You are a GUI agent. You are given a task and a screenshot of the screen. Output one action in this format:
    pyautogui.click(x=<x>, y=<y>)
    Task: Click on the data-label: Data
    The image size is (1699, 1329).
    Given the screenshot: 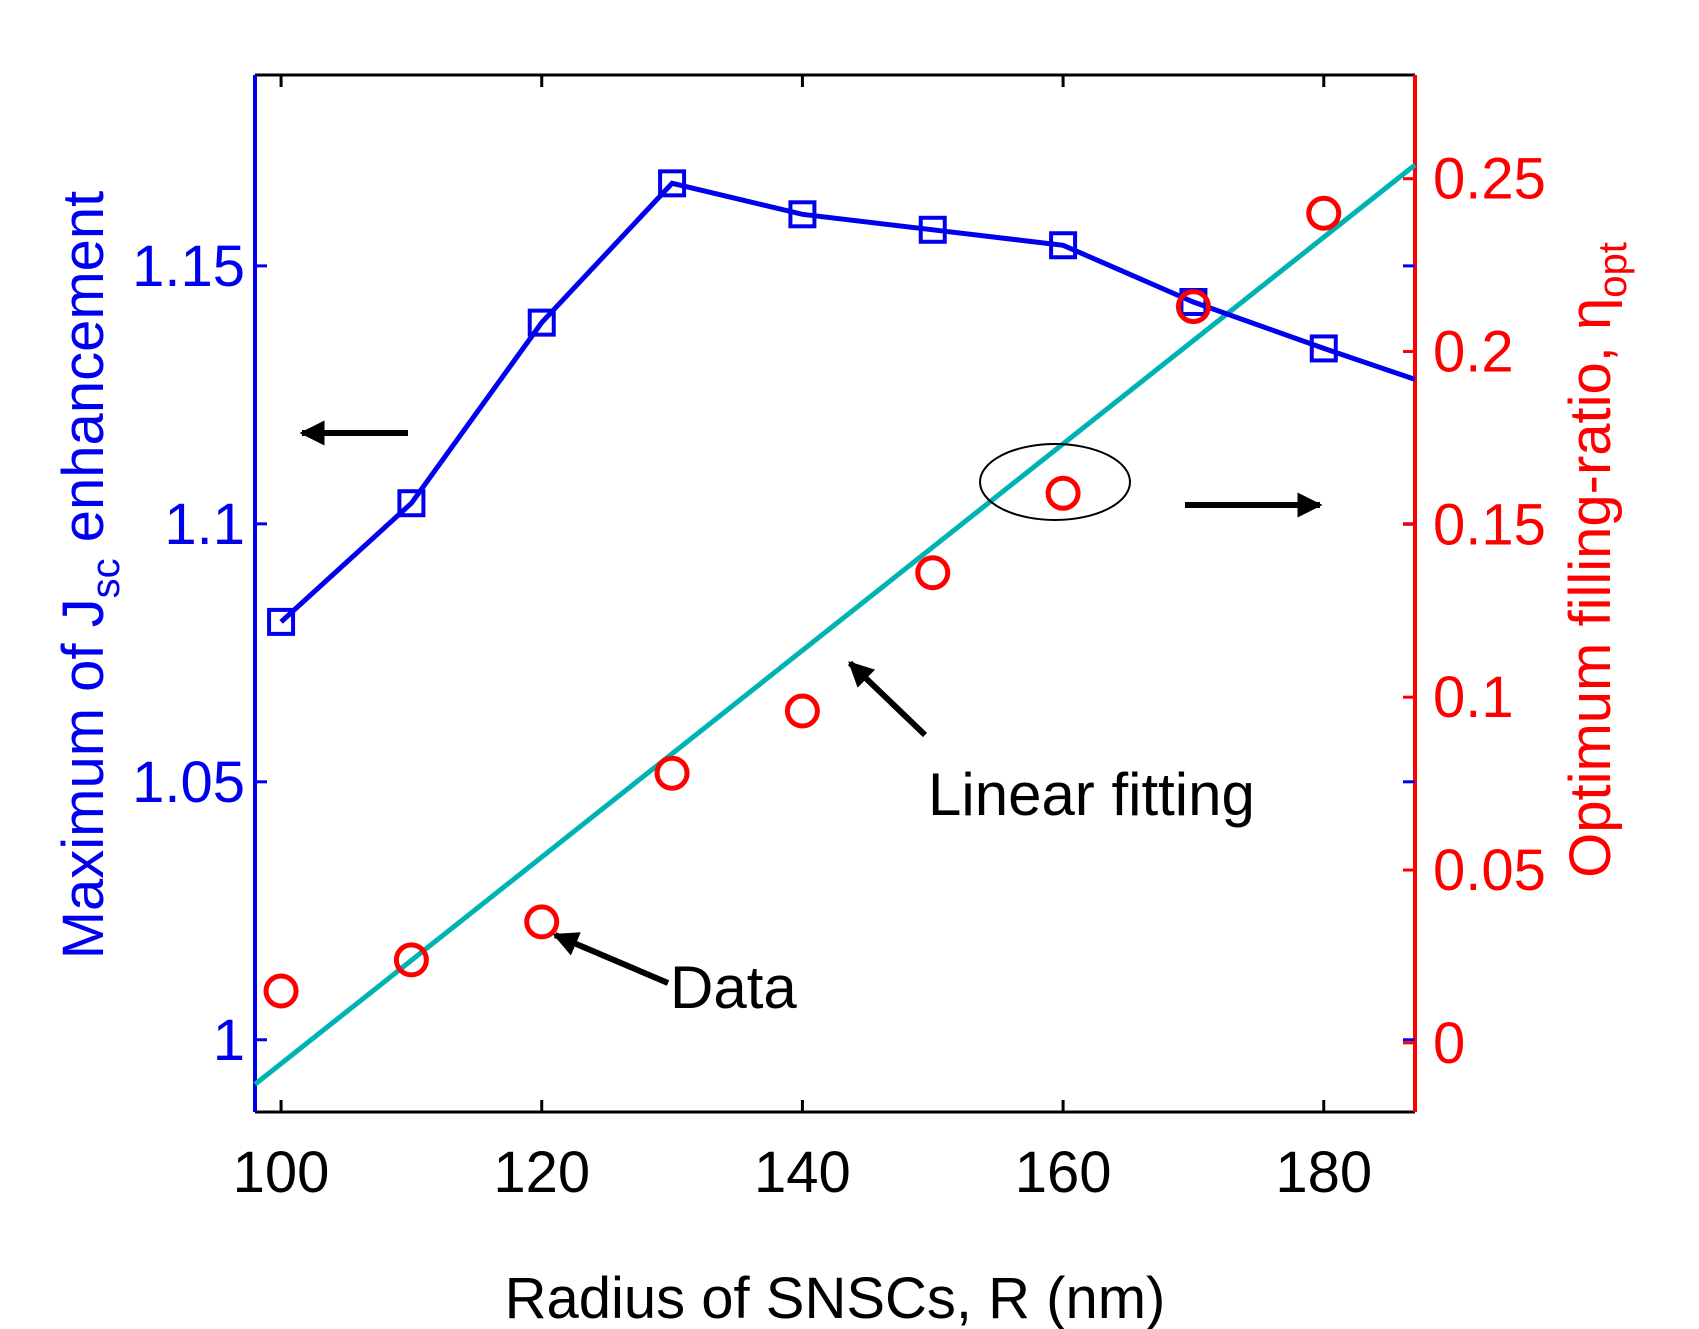 What is the action you would take?
    pyautogui.click(x=733, y=987)
    